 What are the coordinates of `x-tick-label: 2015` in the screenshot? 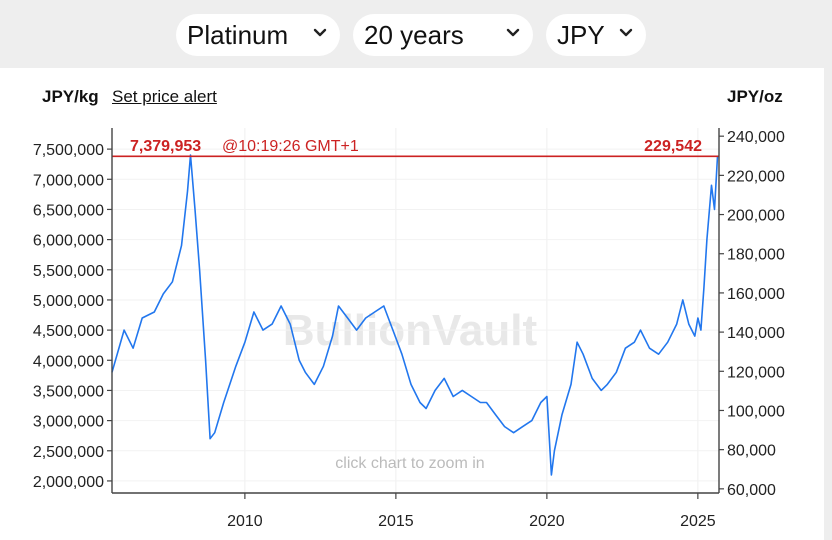 It's located at (396, 521).